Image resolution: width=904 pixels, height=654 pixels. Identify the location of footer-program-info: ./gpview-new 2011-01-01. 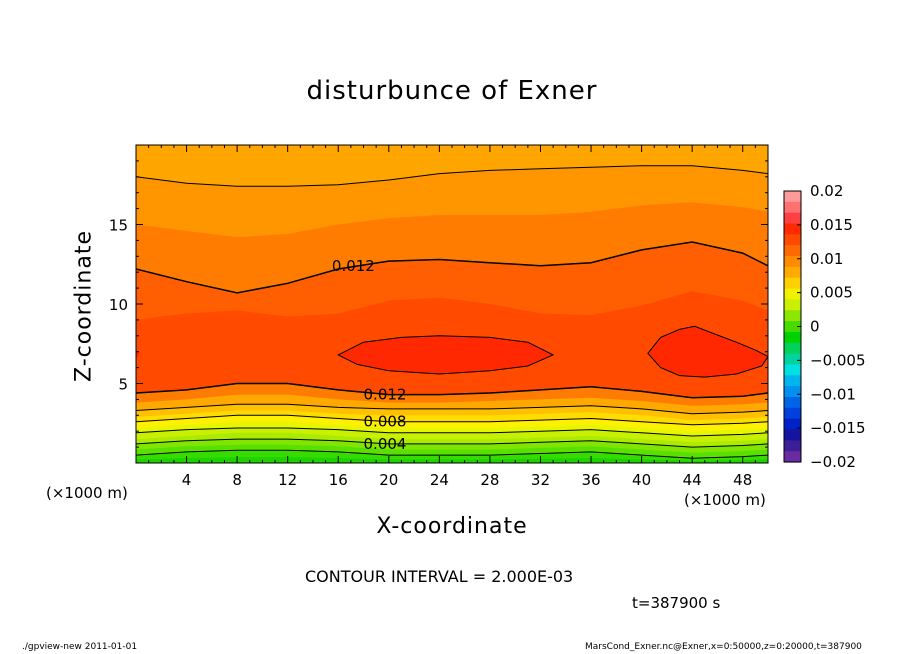
(80, 647).